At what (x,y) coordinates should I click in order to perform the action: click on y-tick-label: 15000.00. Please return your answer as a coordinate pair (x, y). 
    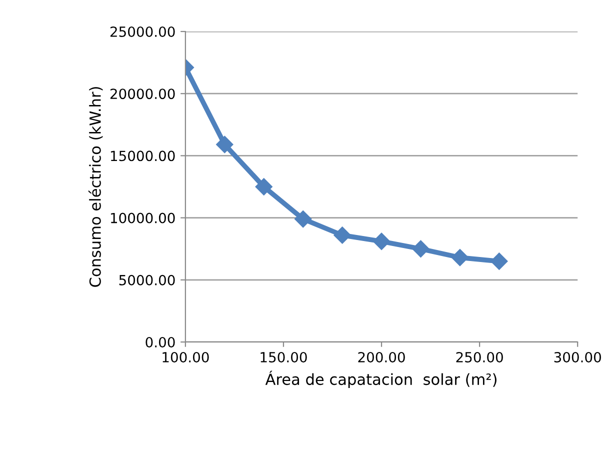
    Looking at the image, I should click on (142, 156).